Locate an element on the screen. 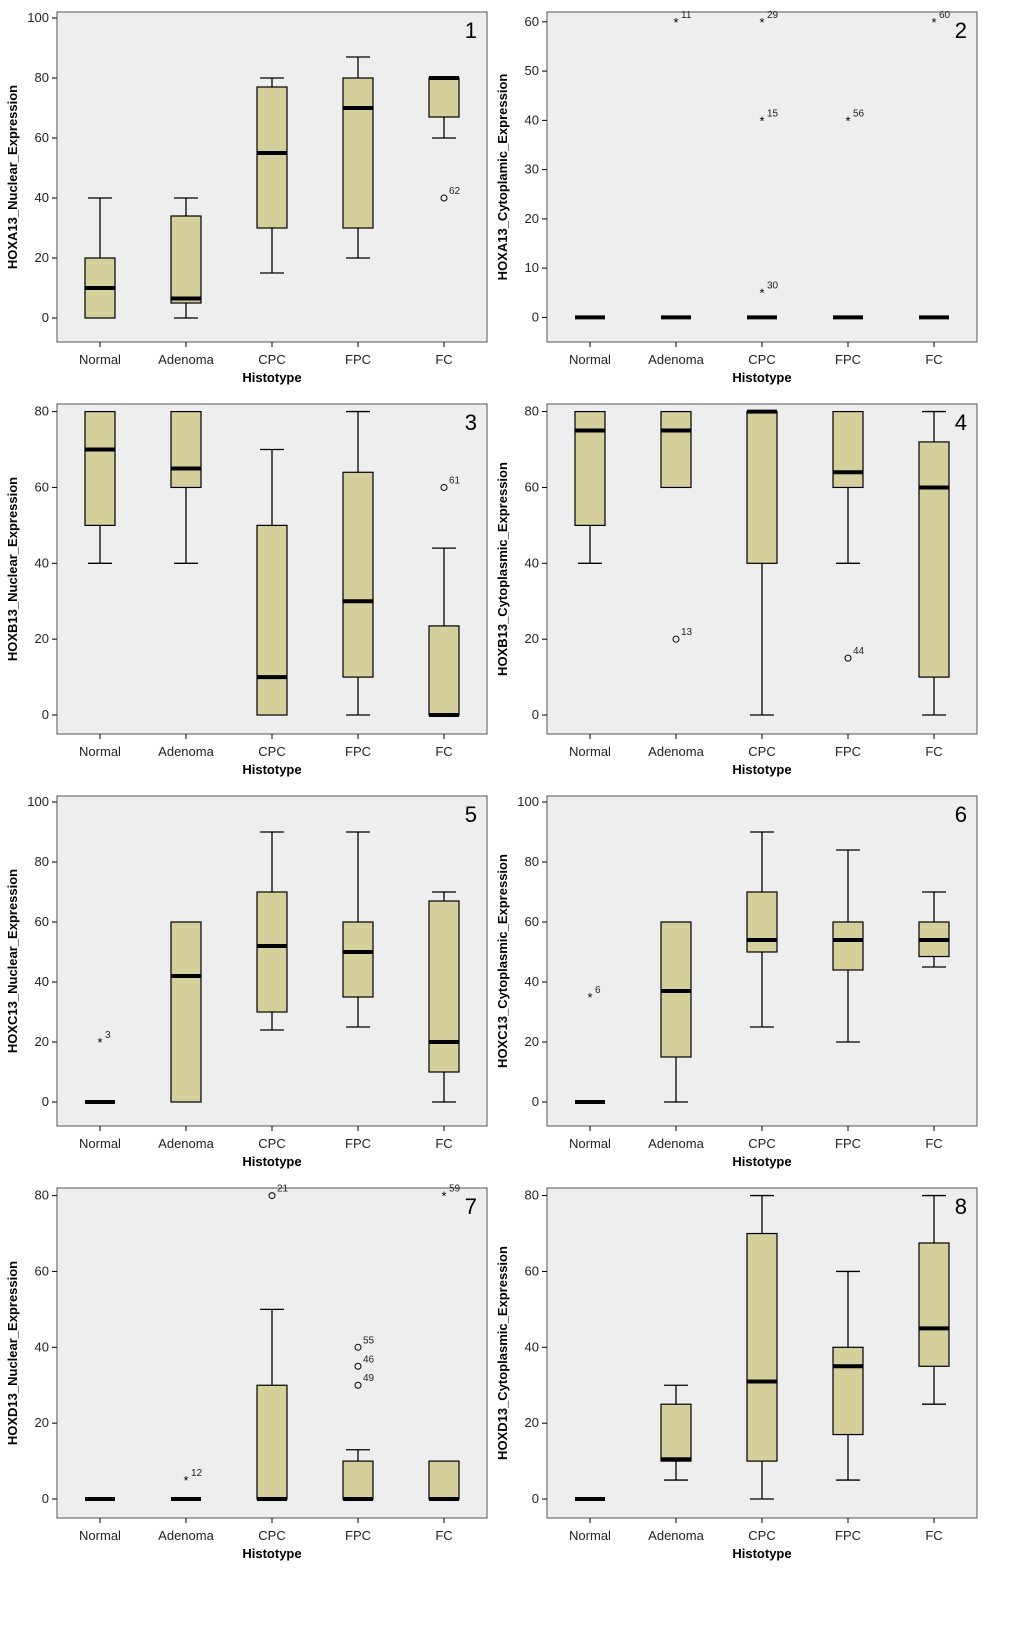 The width and height of the screenshot is (1024, 1644). box-cpc: 21 is located at coordinates (272, 1343).